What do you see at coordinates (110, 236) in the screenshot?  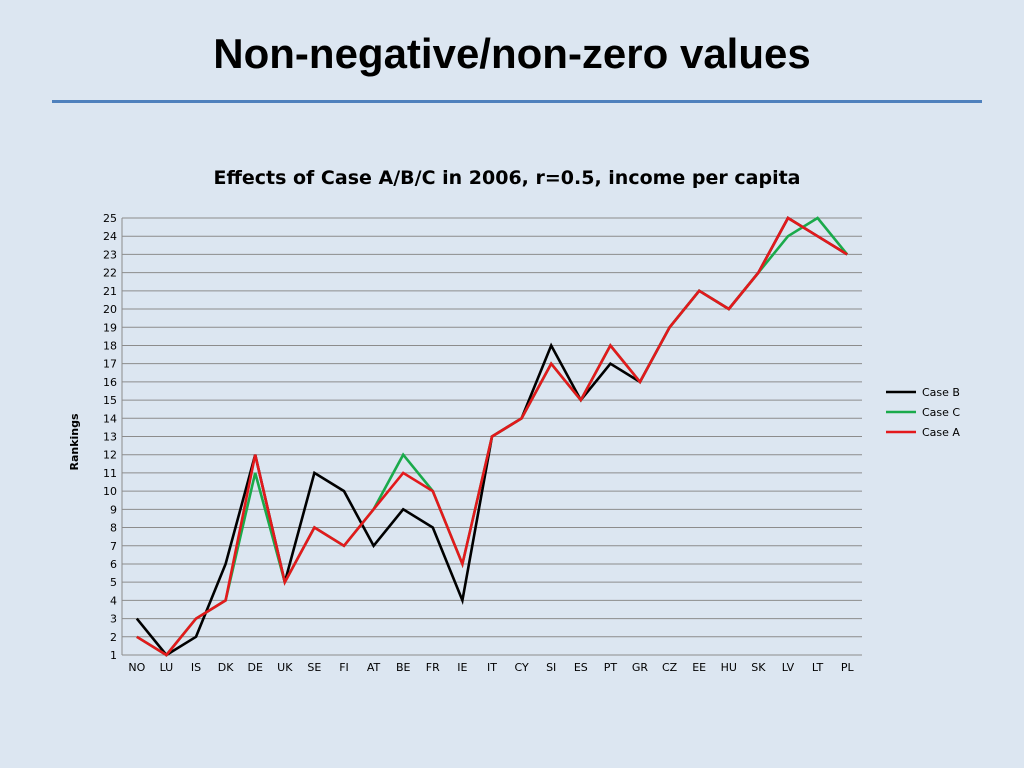 I see `y-tick-label: 24` at bounding box center [110, 236].